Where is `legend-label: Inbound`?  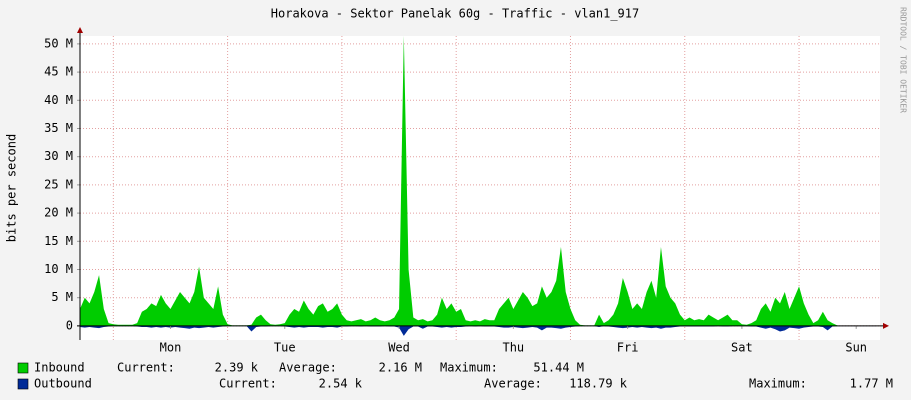
legend-label: Inbound is located at coordinates (59, 368).